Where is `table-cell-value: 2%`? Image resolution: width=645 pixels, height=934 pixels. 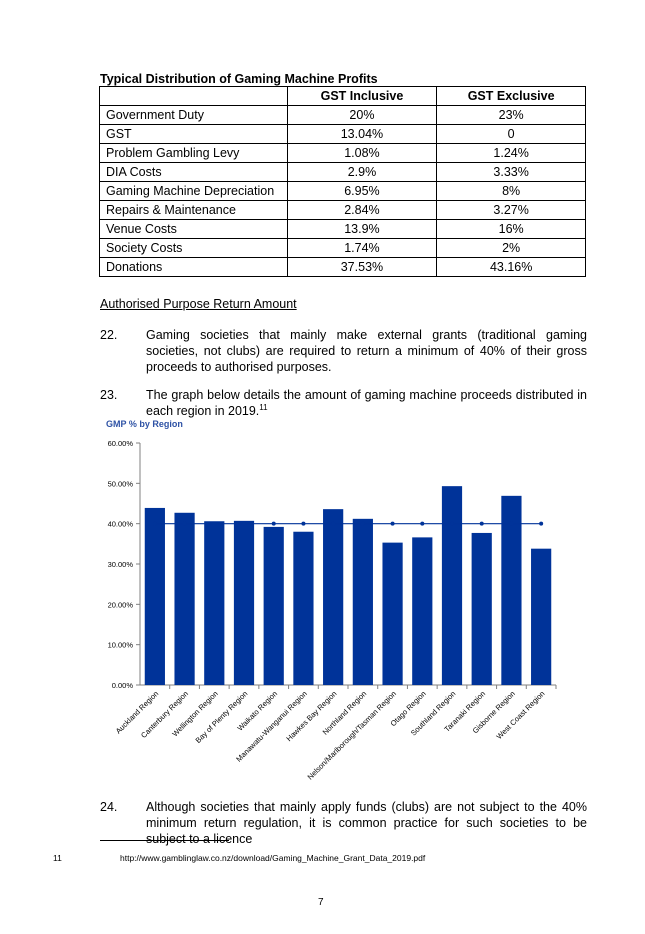 table-cell-value: 2% is located at coordinates (511, 248).